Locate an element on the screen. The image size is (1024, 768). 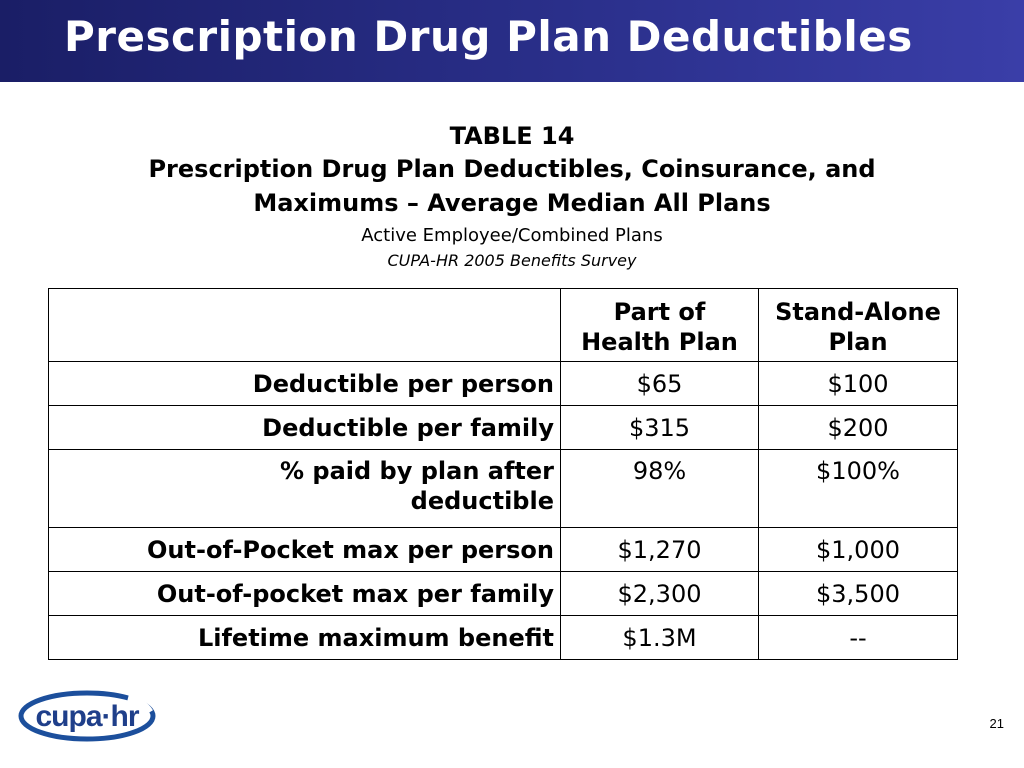
table-label: TABLE 14 is located at coordinates (512, 136).